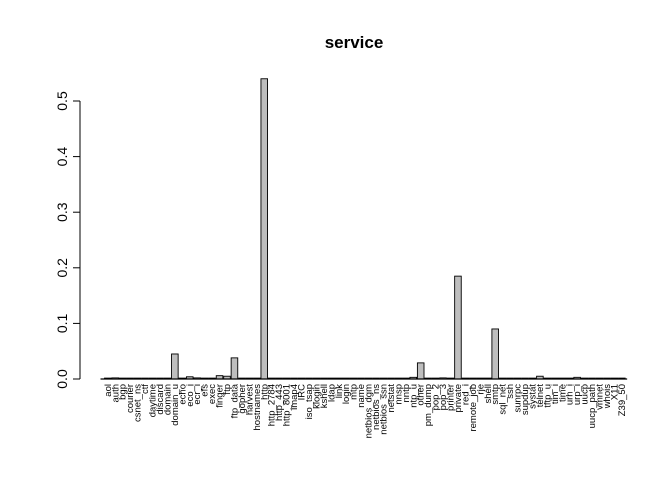 This screenshot has height=480, width=672. I want to click on x-tick-label: ntp_u, so click(413, 396).